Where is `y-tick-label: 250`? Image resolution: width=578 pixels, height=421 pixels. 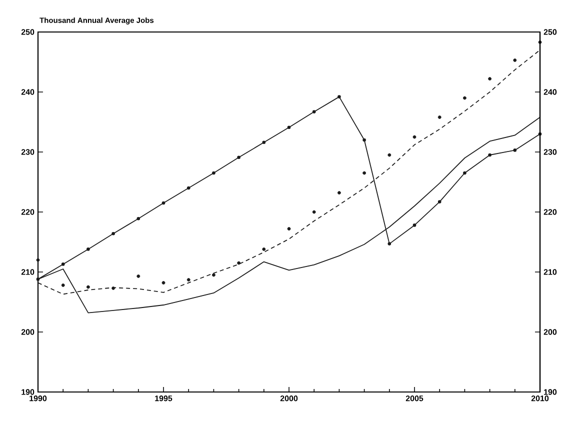 y-tick-label: 250 is located at coordinates (27, 32).